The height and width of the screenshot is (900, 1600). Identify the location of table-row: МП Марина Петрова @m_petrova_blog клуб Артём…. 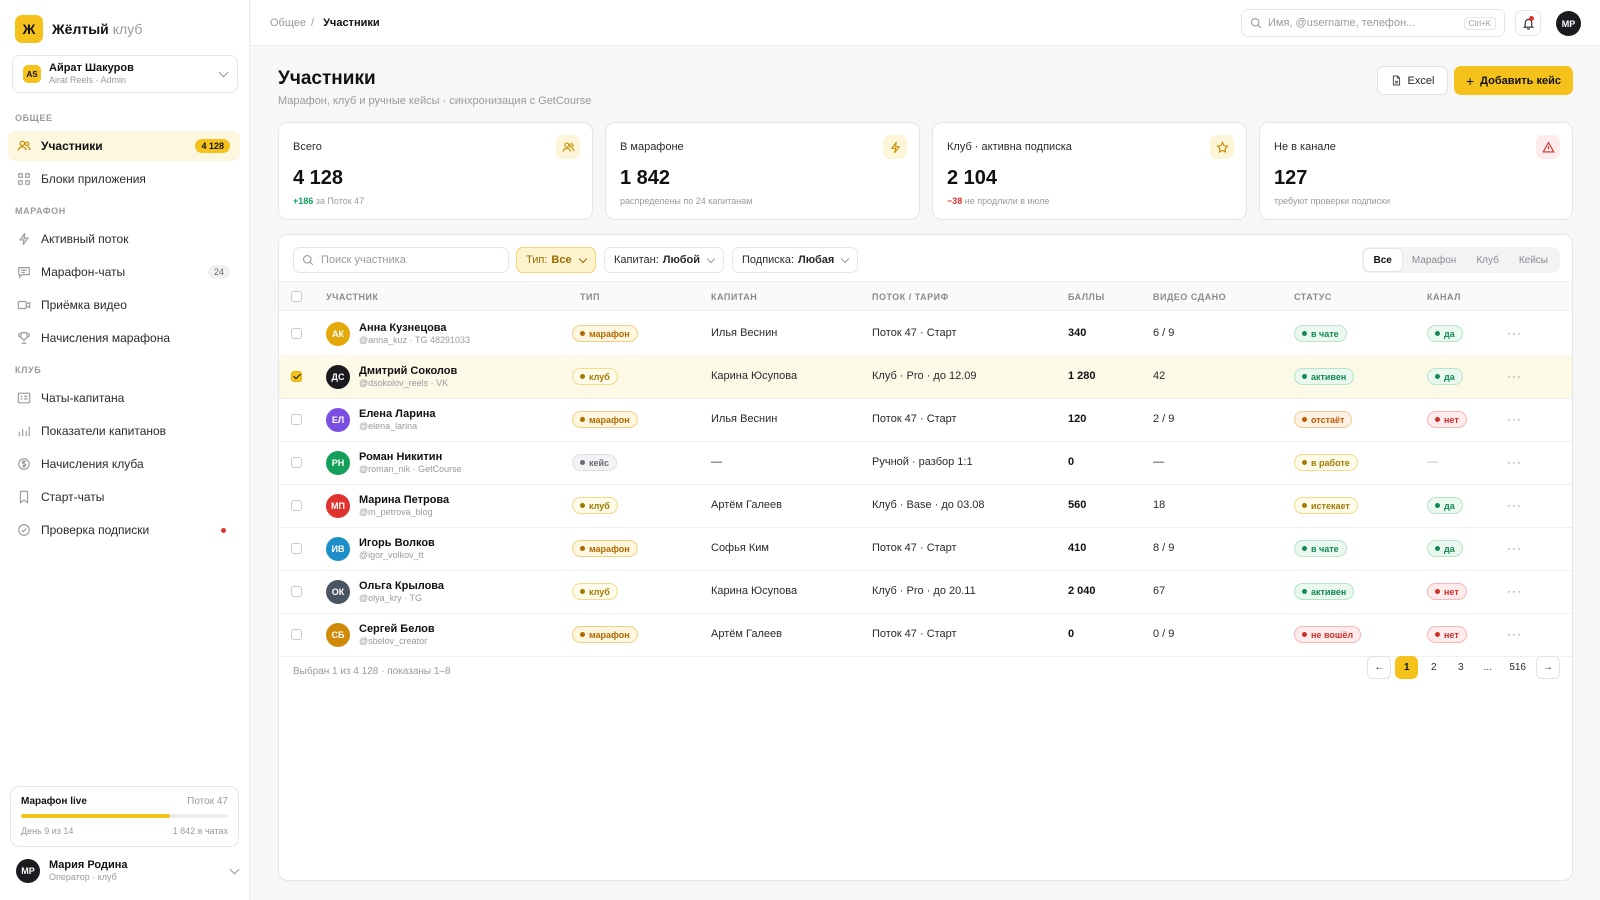
(925, 506).